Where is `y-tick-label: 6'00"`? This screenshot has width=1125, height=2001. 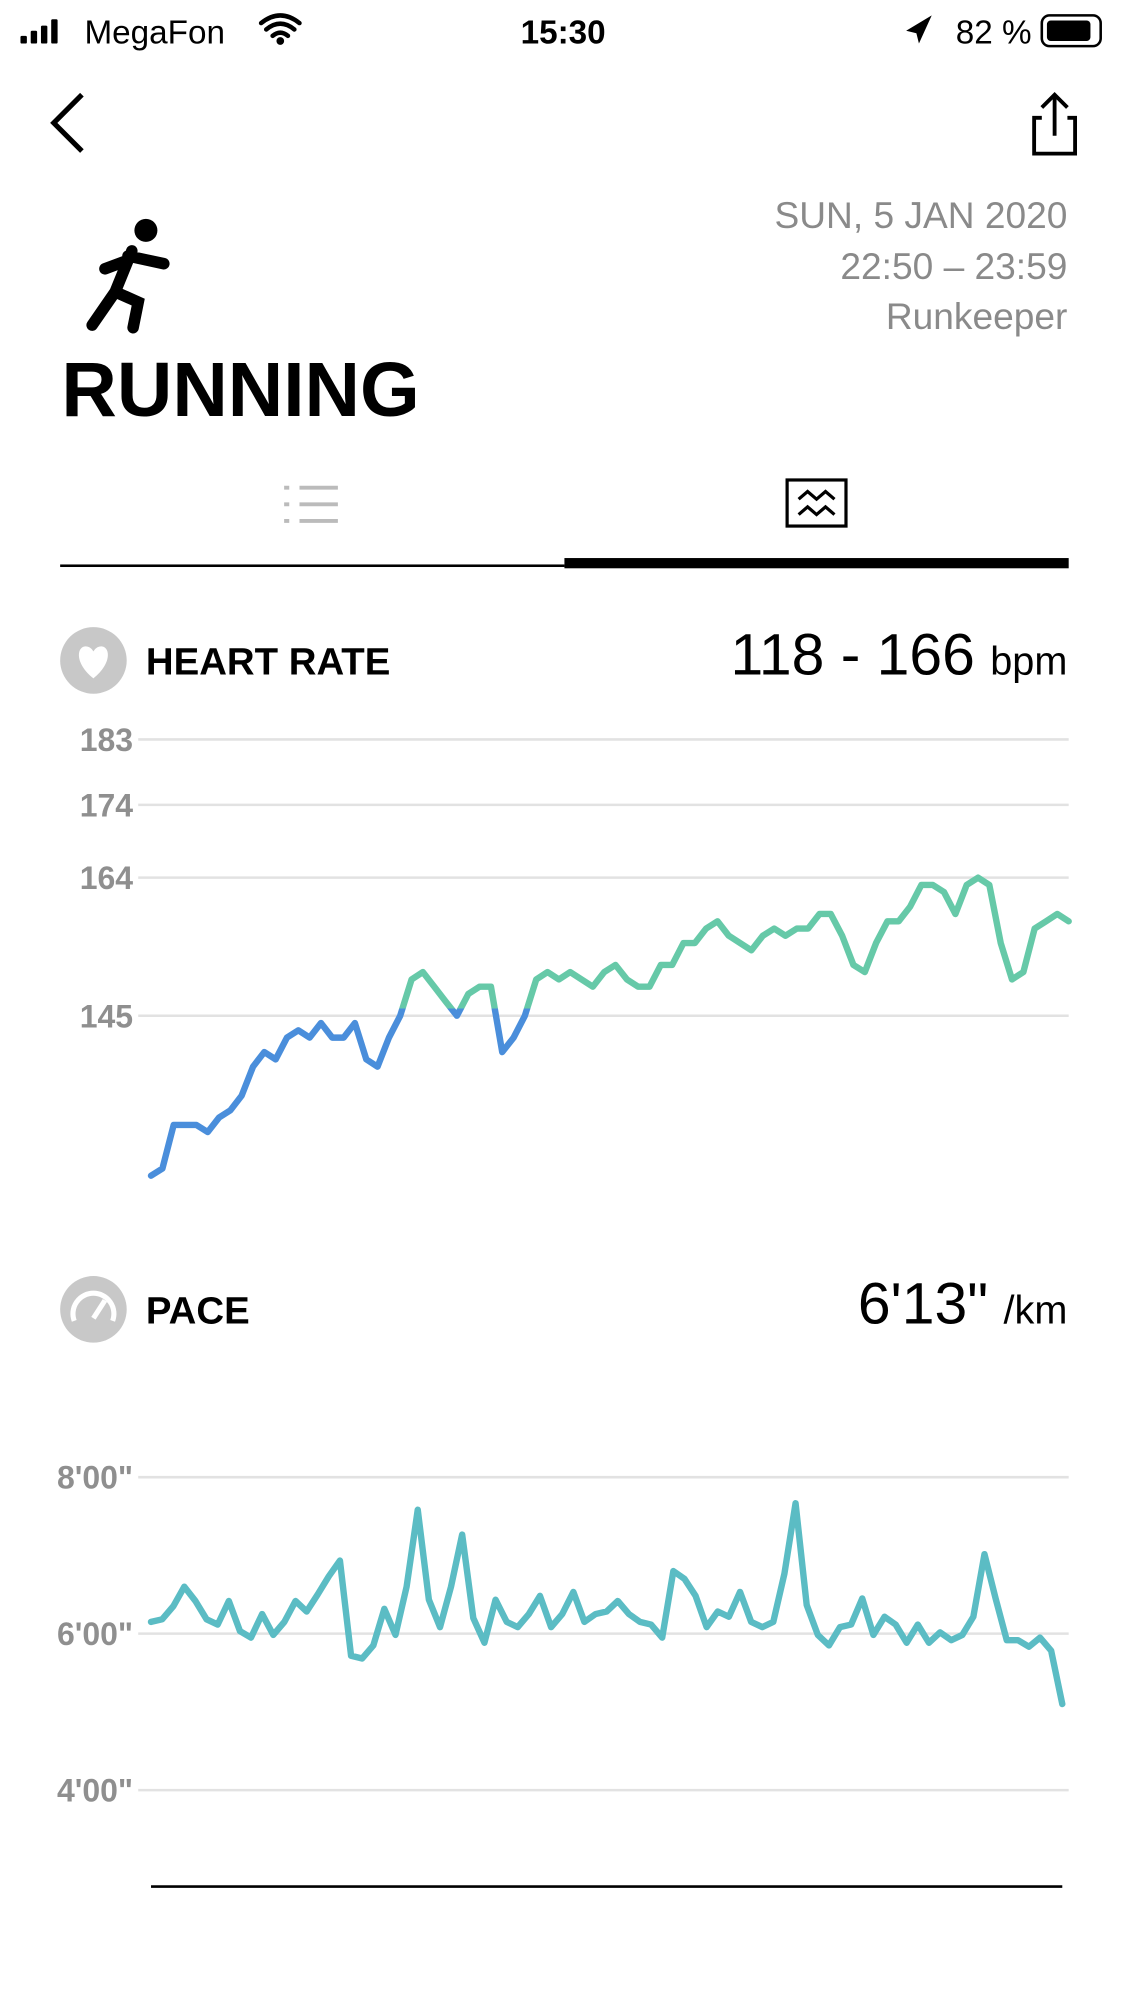
y-tick-label: 6'00" is located at coordinates (95, 1634).